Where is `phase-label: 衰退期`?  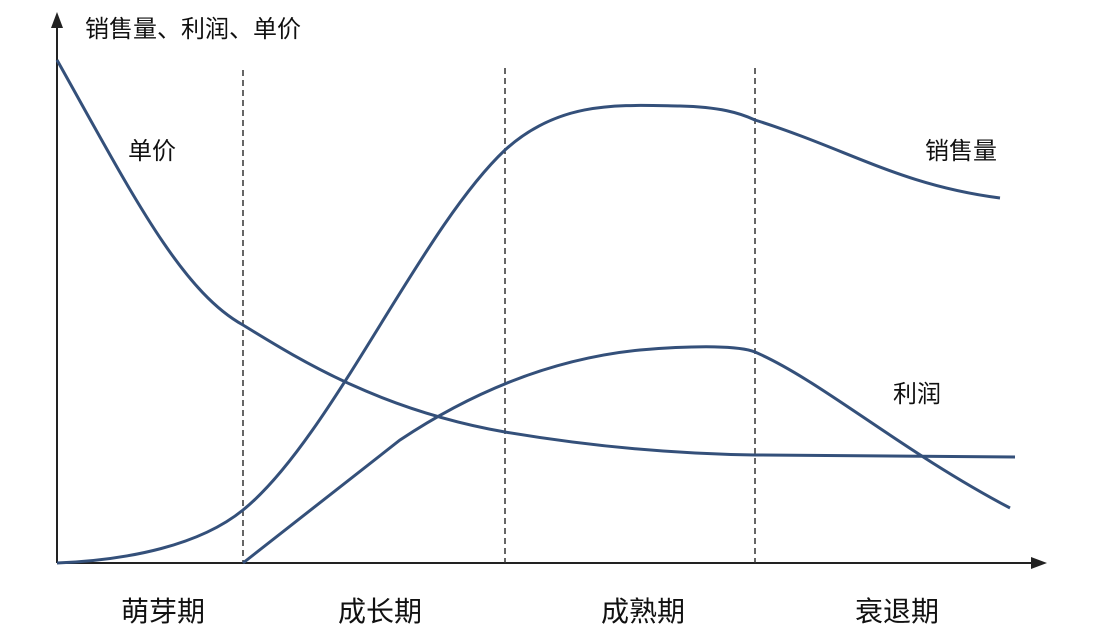 phase-label: 衰退期 is located at coordinates (897, 611).